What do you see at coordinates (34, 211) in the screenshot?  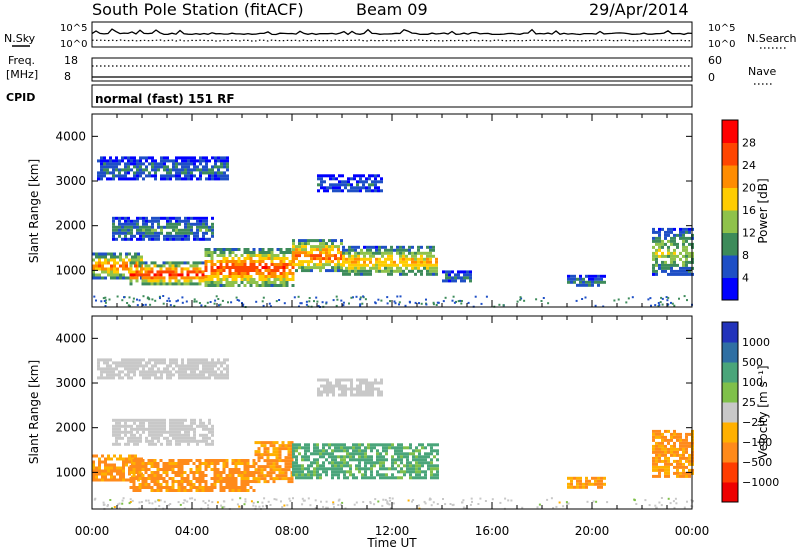 I see `power-ylabel: Slant Range [km]` at bounding box center [34, 211].